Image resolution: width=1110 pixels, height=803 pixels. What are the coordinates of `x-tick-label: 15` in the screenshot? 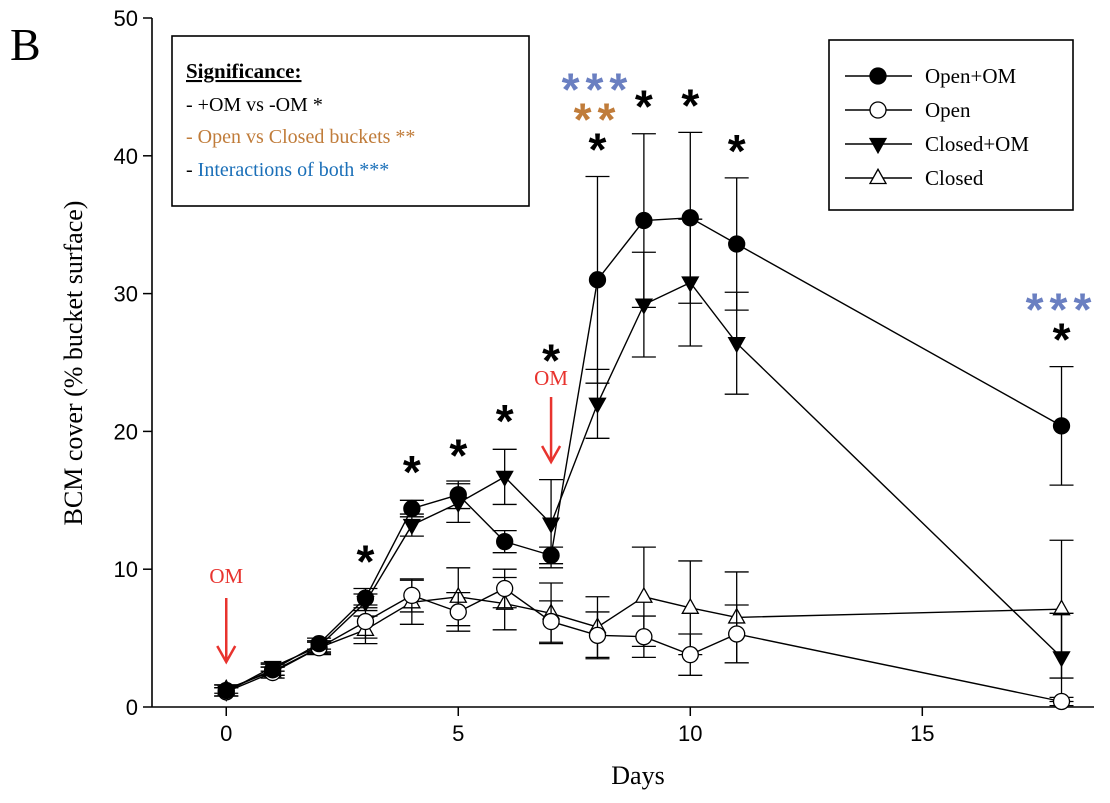 It's located at (922, 733).